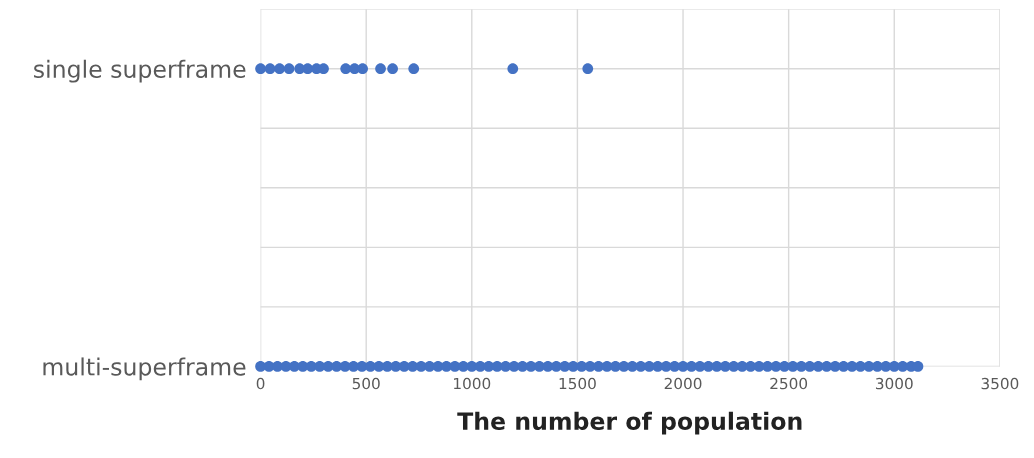  I want to click on x-tick-label: 1000, so click(472, 383).